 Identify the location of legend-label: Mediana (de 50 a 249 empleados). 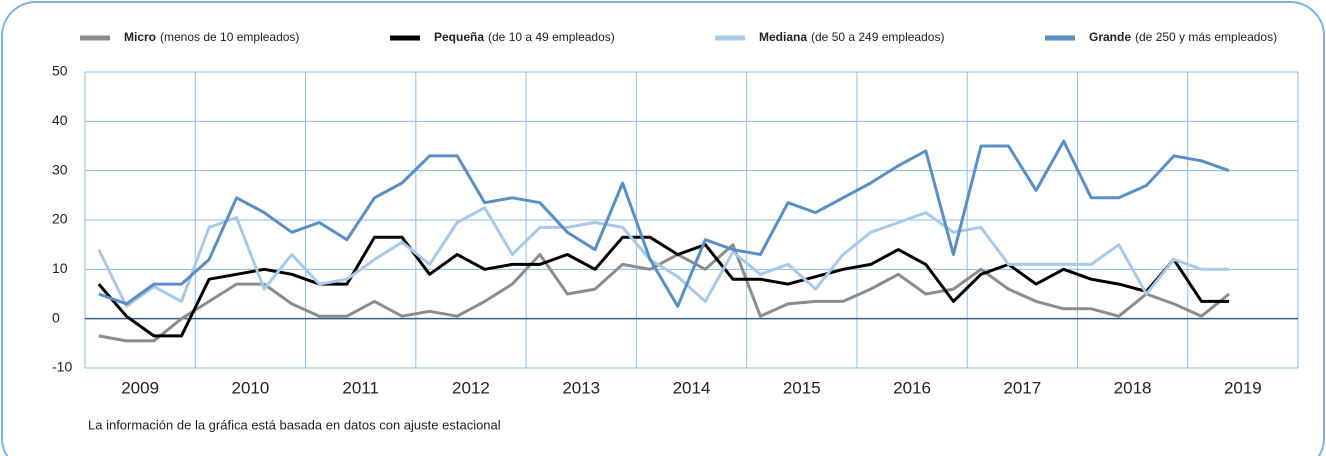
(851, 37).